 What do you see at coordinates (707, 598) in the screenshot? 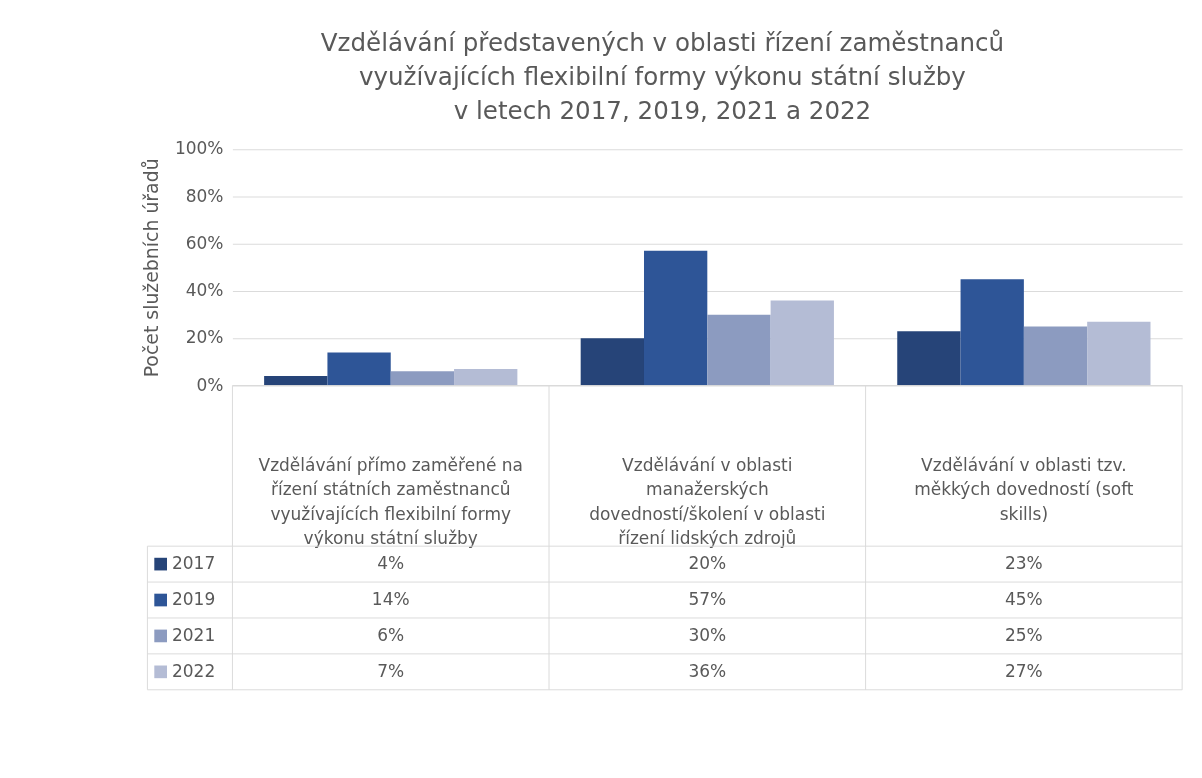
I see `data-label: 57%` at bounding box center [707, 598].